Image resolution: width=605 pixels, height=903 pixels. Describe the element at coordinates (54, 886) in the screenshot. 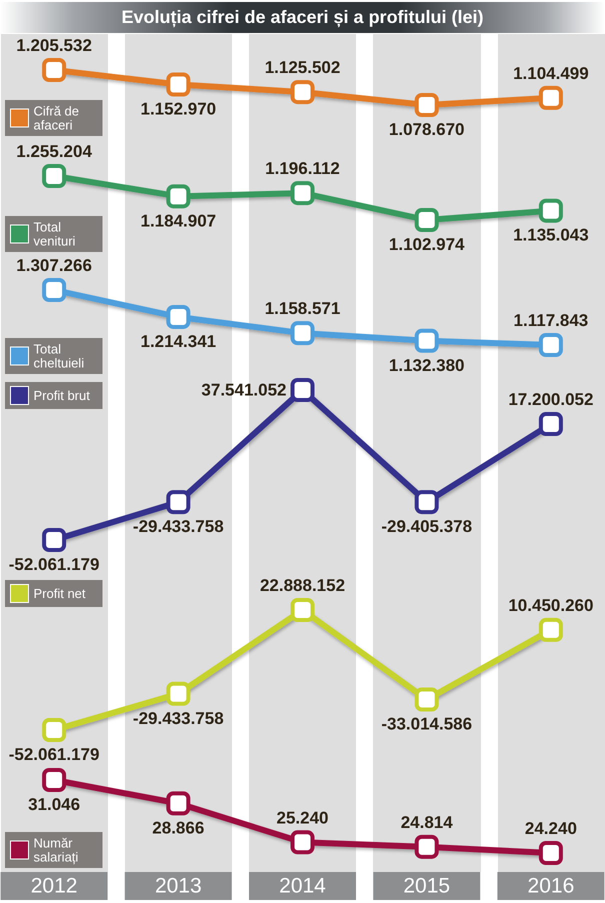

I see `x-tick-label: 2012` at that location.